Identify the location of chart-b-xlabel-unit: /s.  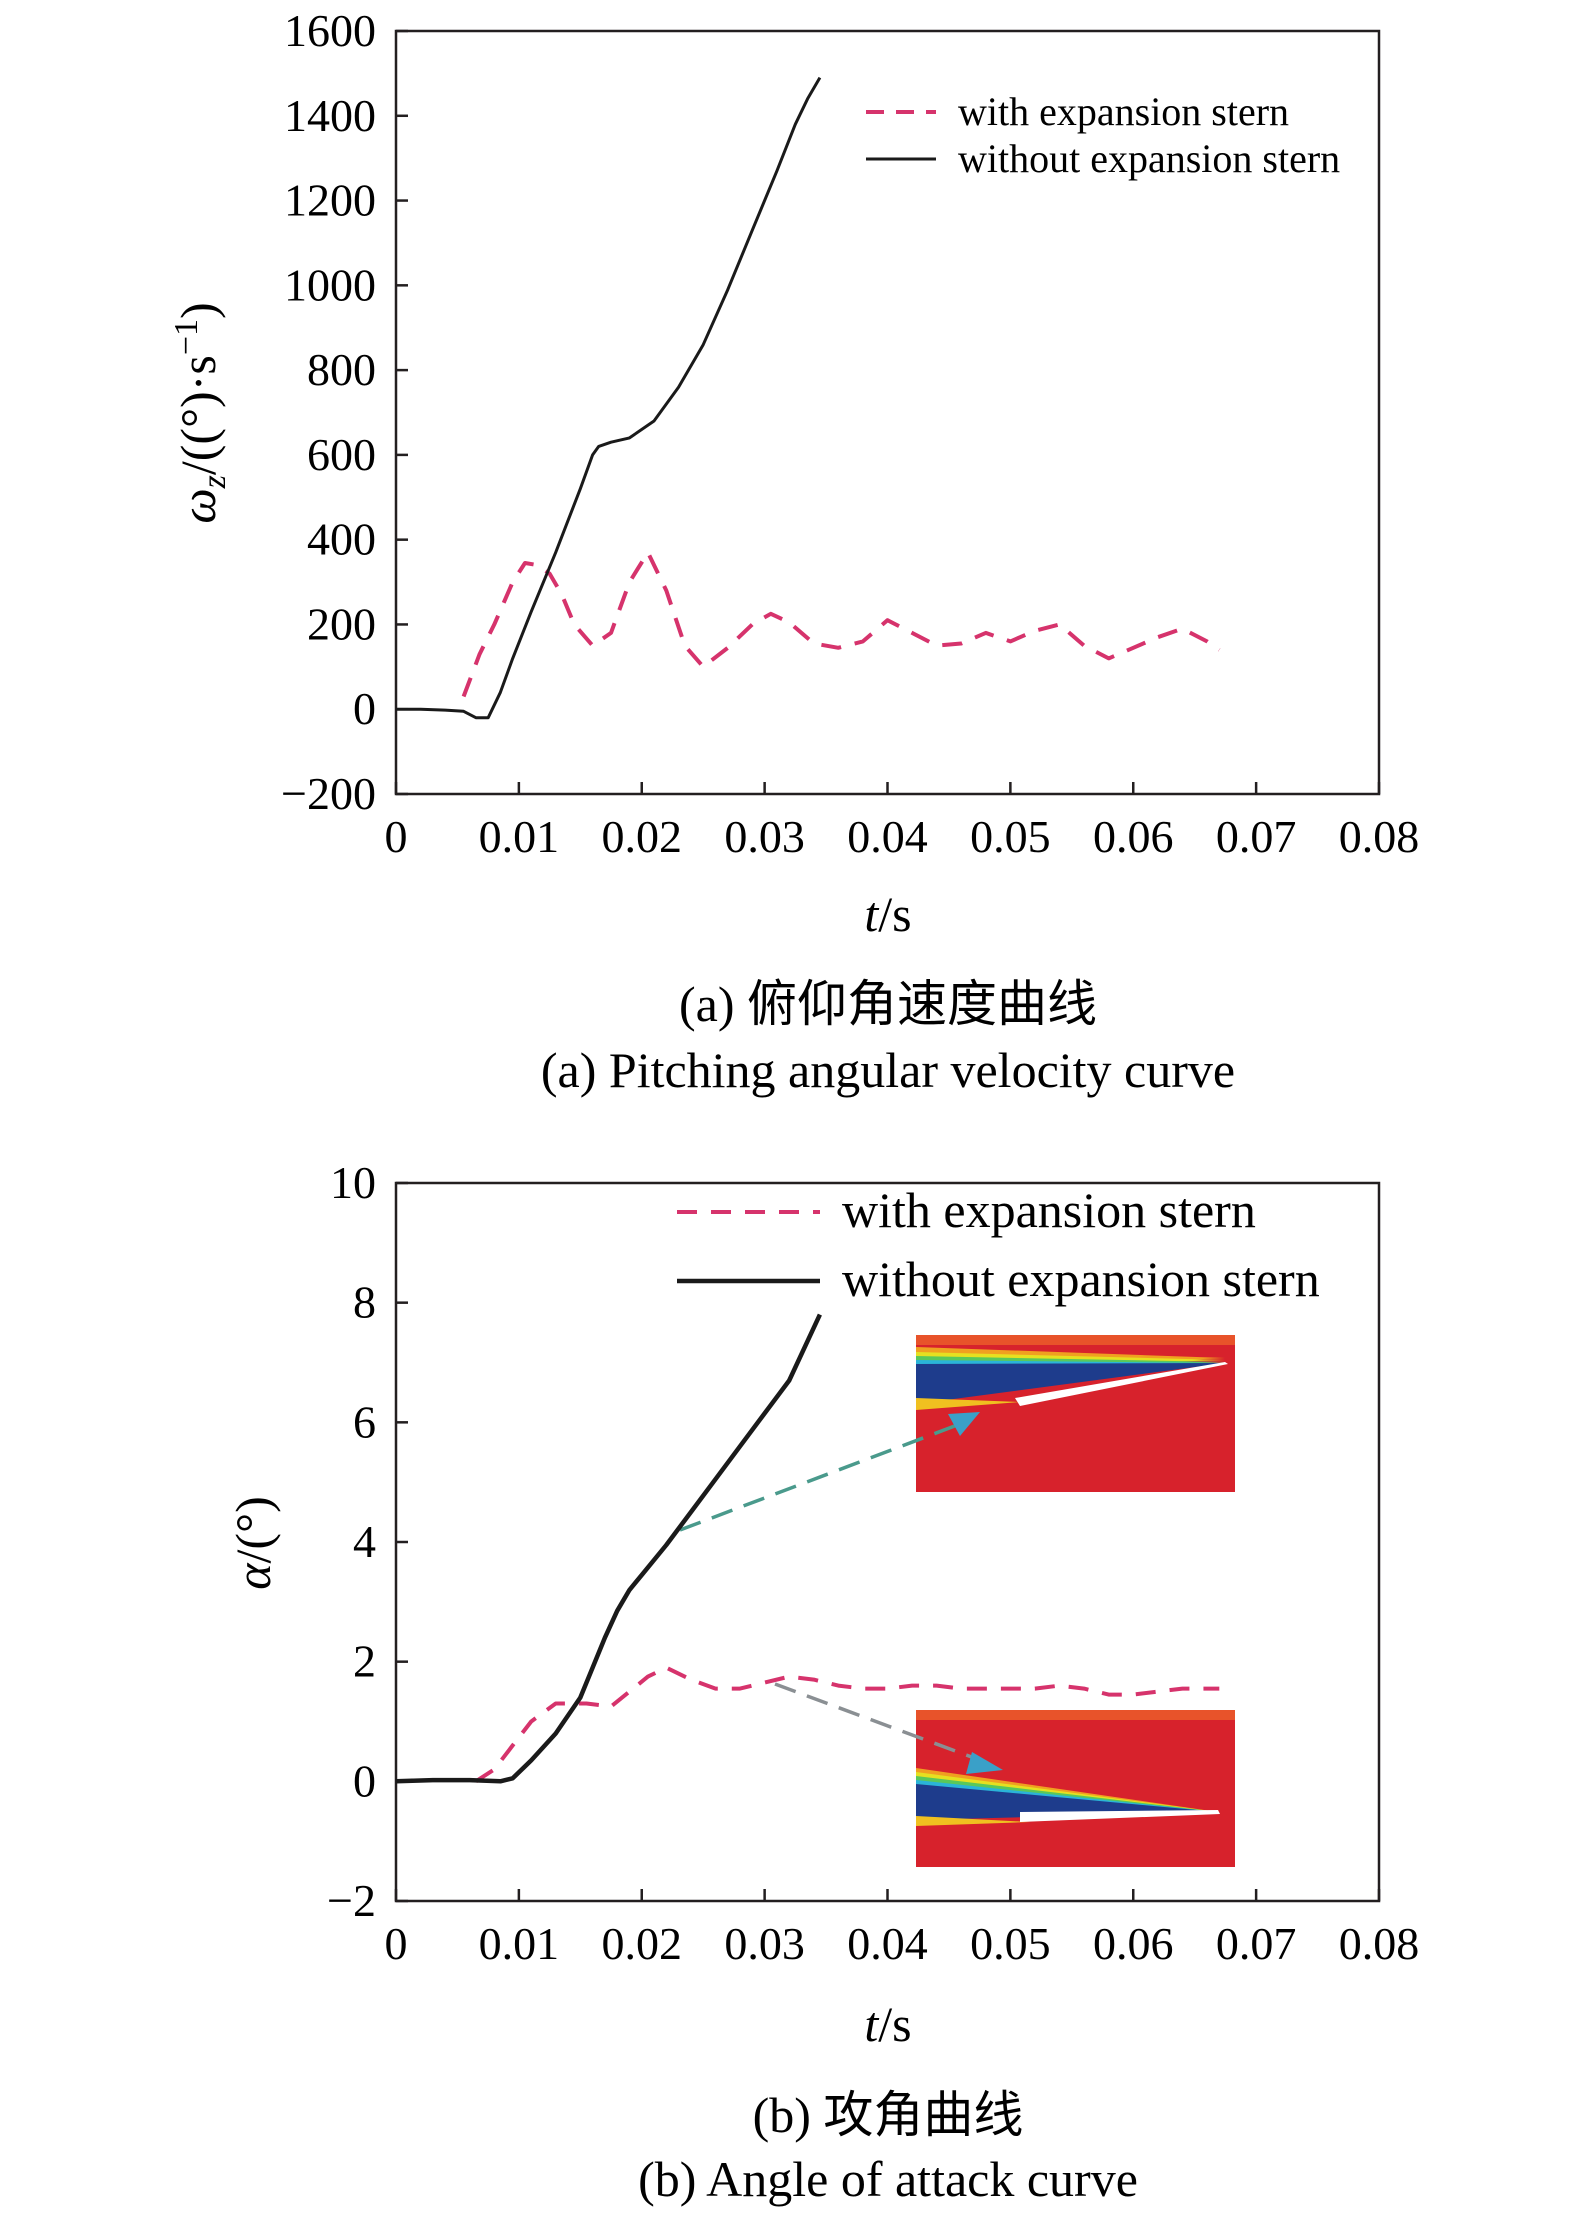
(894, 2024).